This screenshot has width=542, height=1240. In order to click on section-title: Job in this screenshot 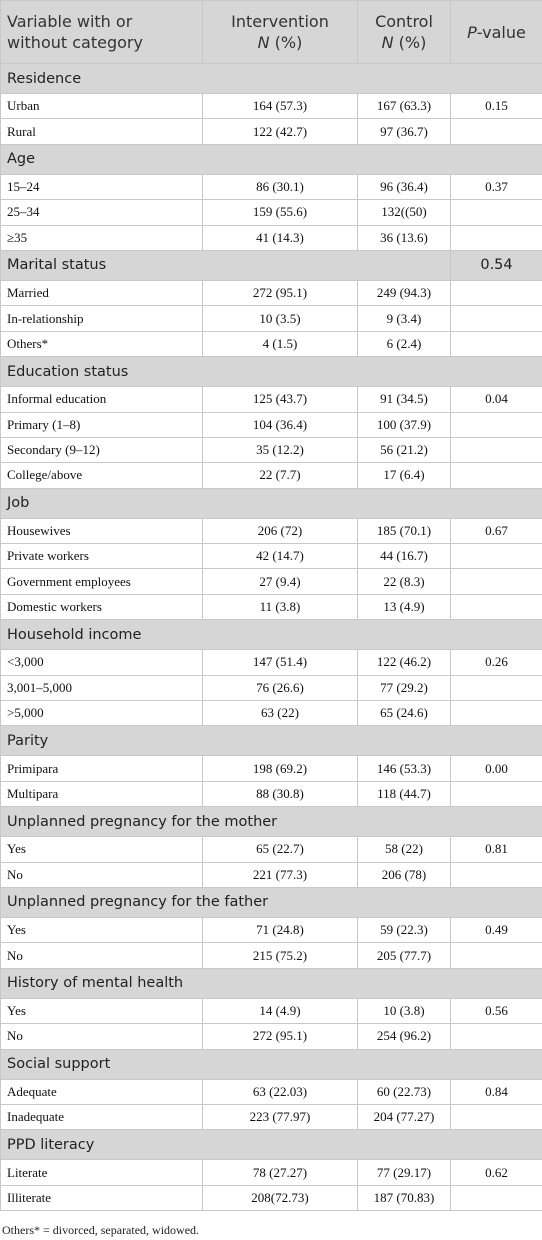, I will do `click(271, 503)`.